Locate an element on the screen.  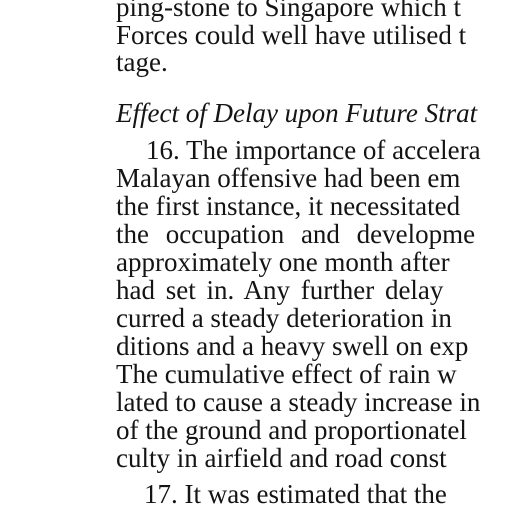
text-line: 16. The importance of accelera is located at coordinates (313, 150).